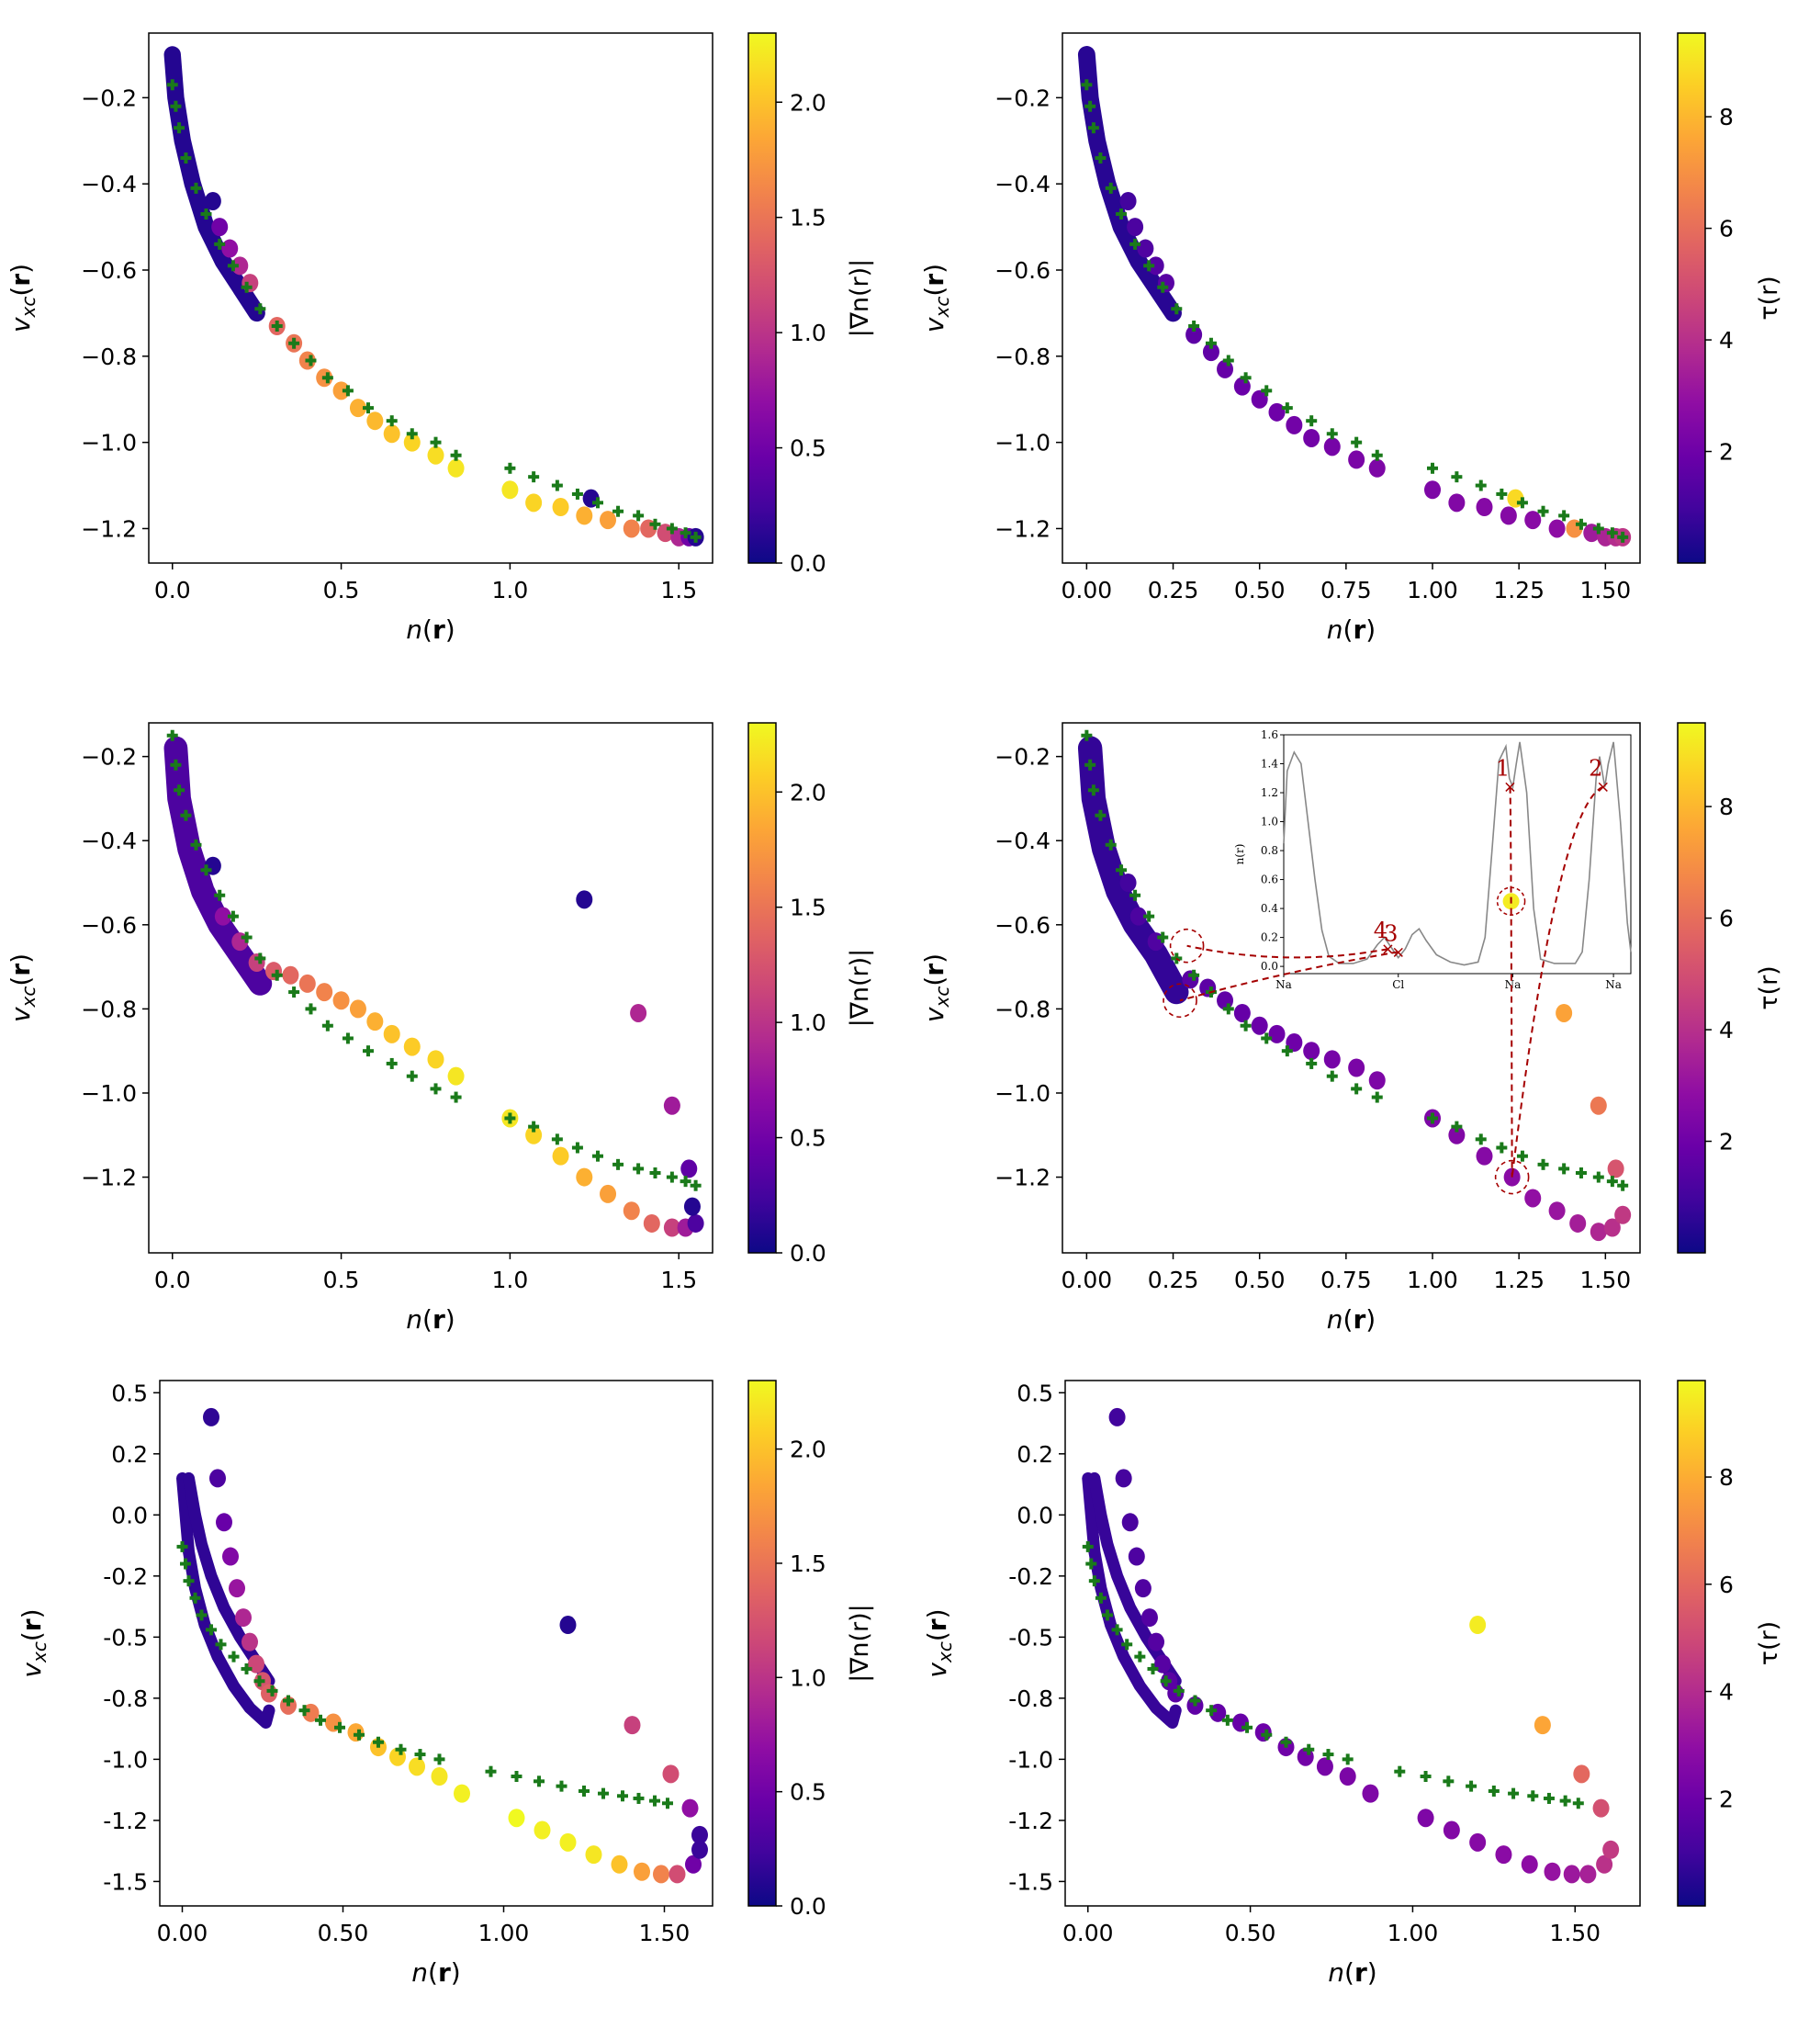 The image size is (1820, 2029). I want to click on y-tick-label: -0.2, so click(1030, 1576).